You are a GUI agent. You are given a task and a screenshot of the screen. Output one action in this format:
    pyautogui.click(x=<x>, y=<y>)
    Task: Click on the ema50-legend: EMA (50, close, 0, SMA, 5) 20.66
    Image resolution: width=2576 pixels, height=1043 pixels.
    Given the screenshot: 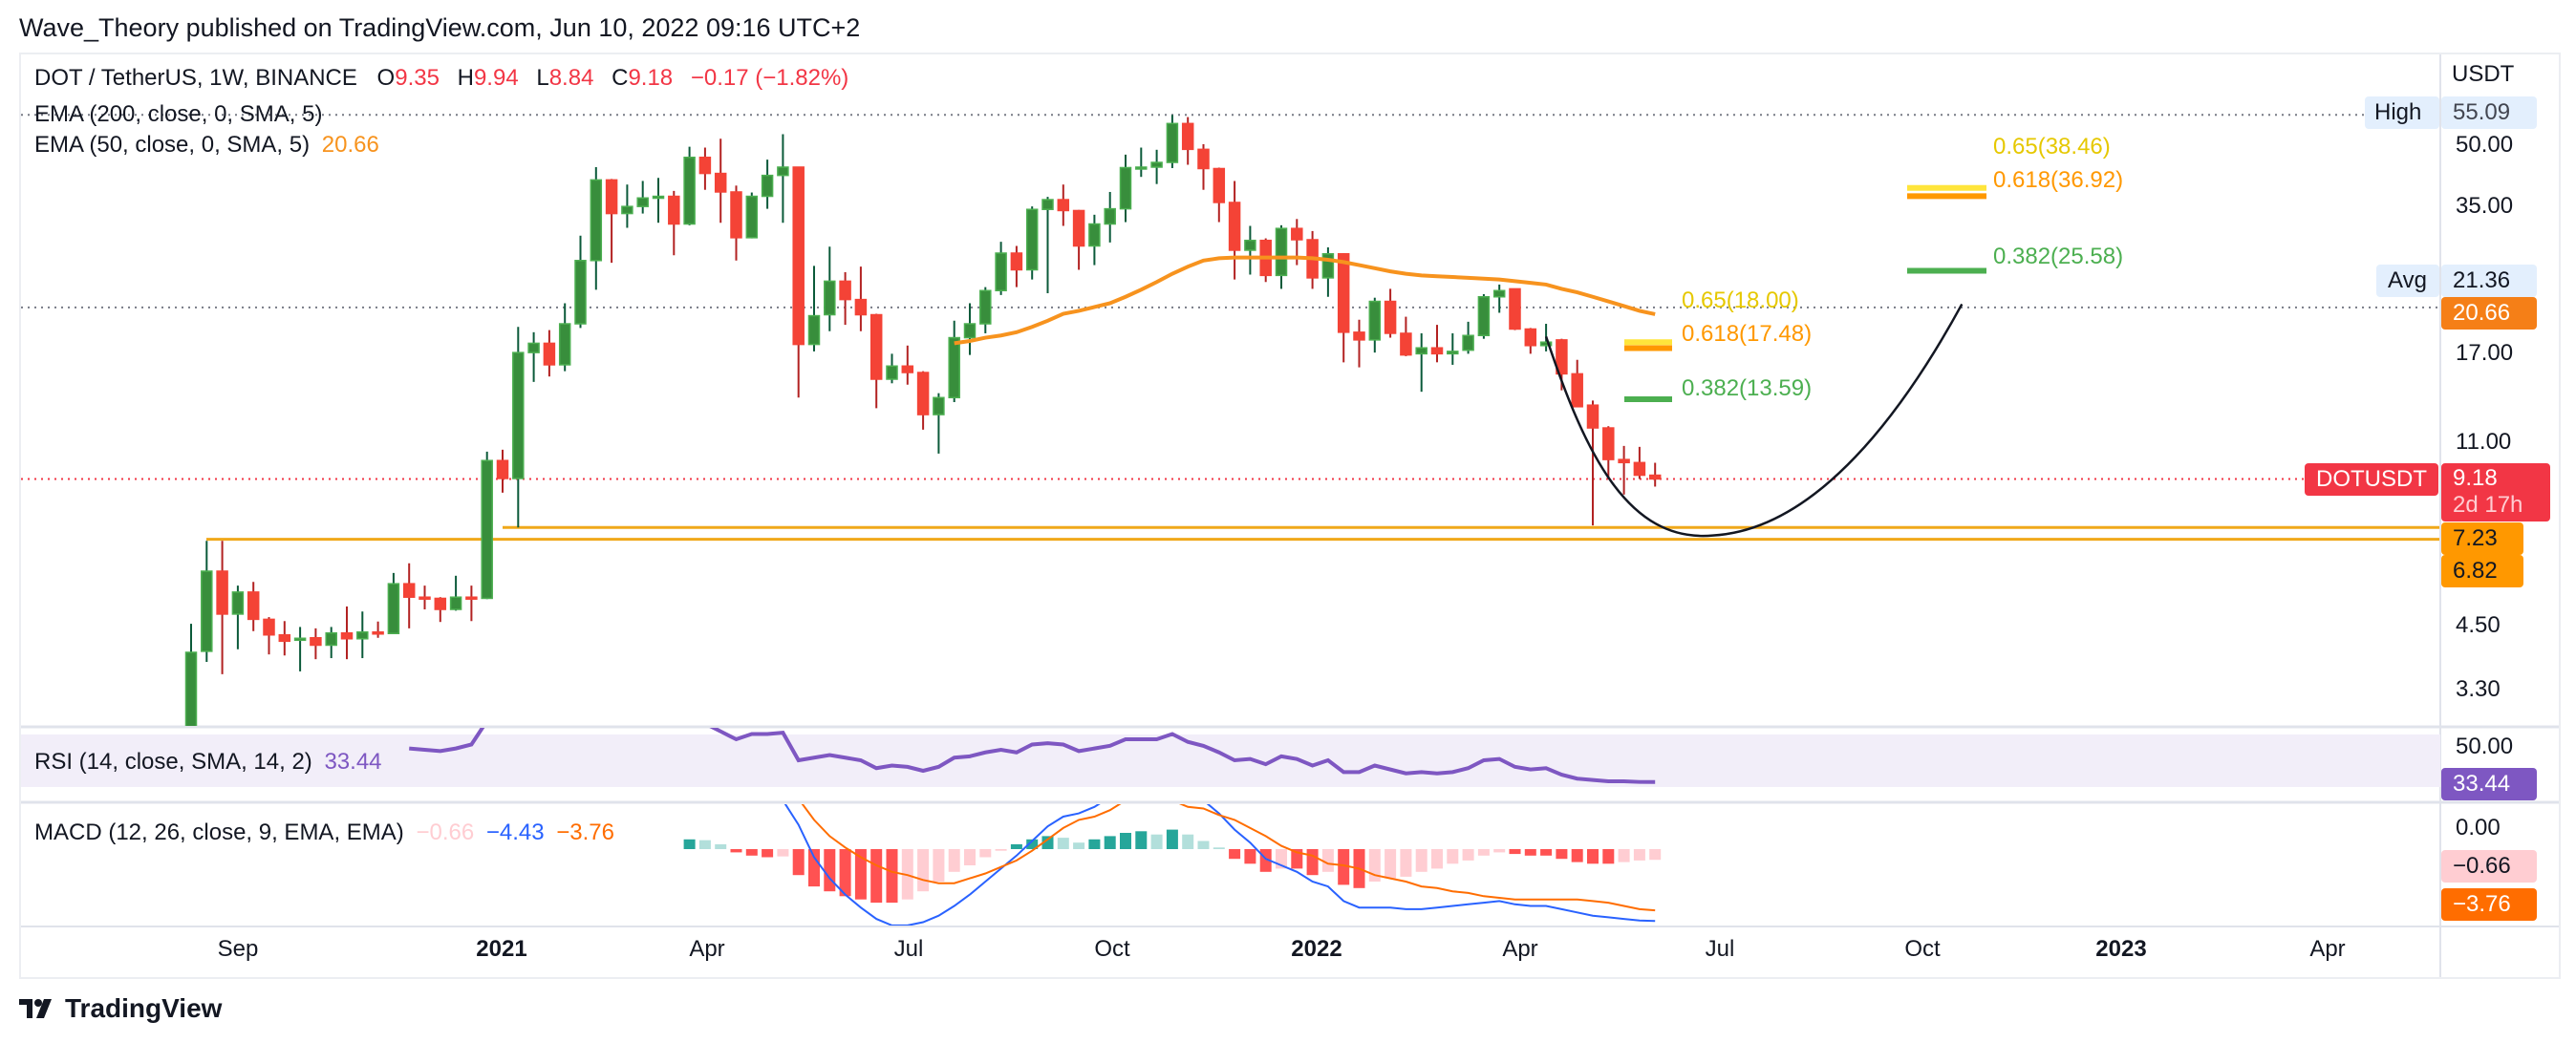 What is the action you would take?
    pyautogui.click(x=209, y=145)
    